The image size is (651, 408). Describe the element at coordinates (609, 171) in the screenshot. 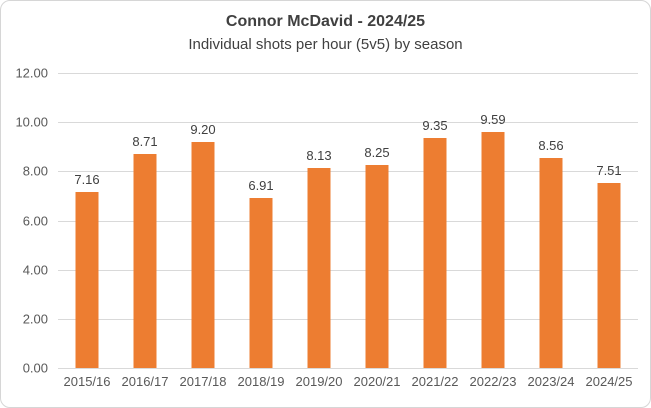

I see `bar-value-label: 7.51` at that location.